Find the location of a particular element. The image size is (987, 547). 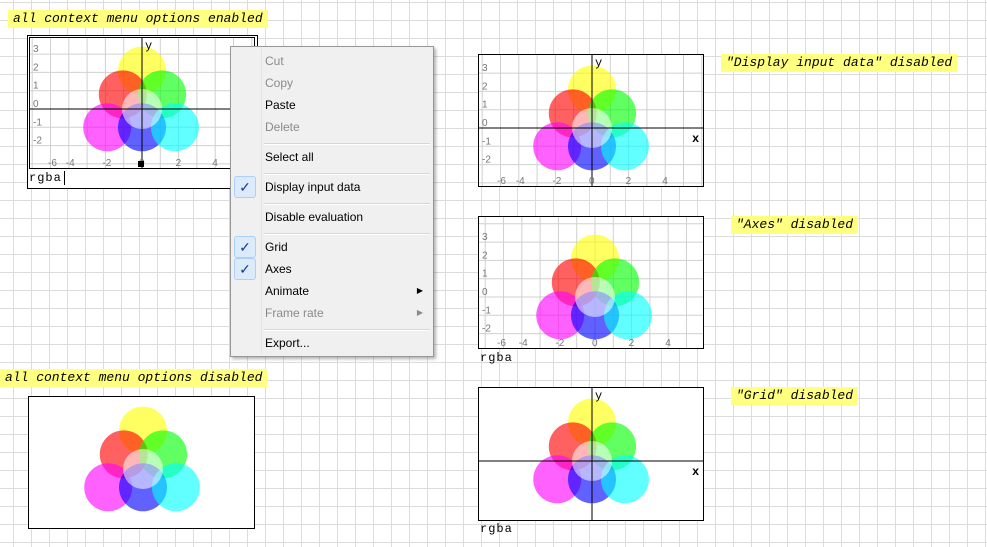

plot-canvas is located at coordinates (142, 459).